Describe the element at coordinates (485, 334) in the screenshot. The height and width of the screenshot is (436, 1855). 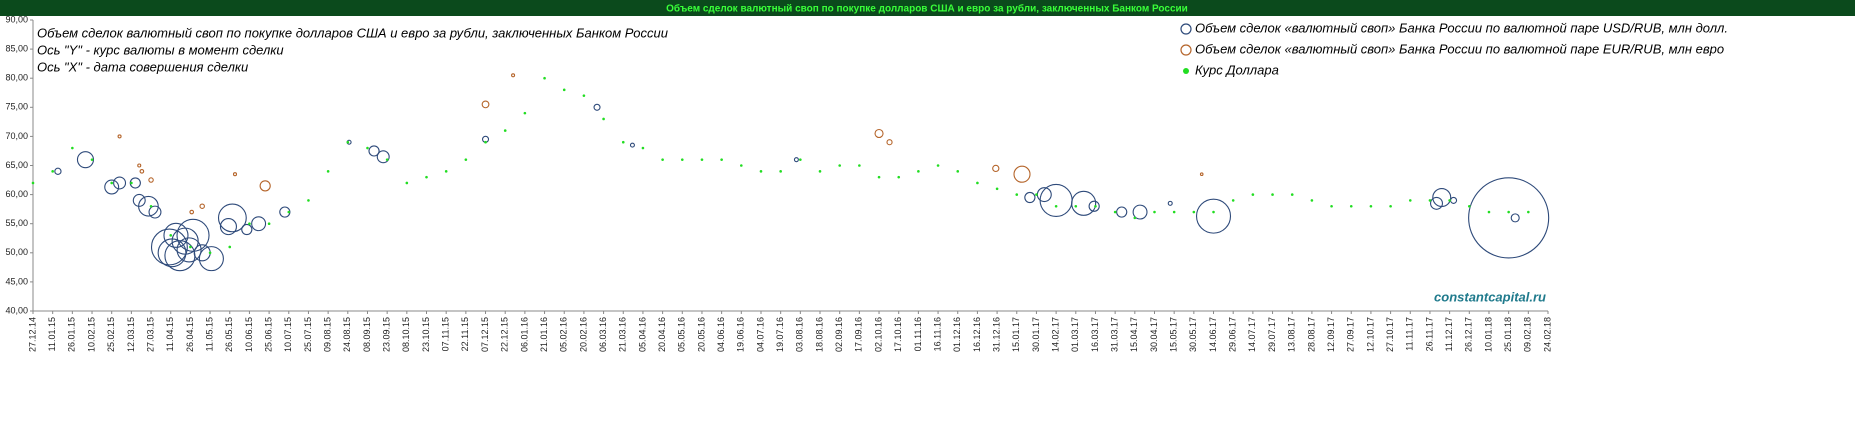
I see `x-tick-label: 07.12.15` at that location.